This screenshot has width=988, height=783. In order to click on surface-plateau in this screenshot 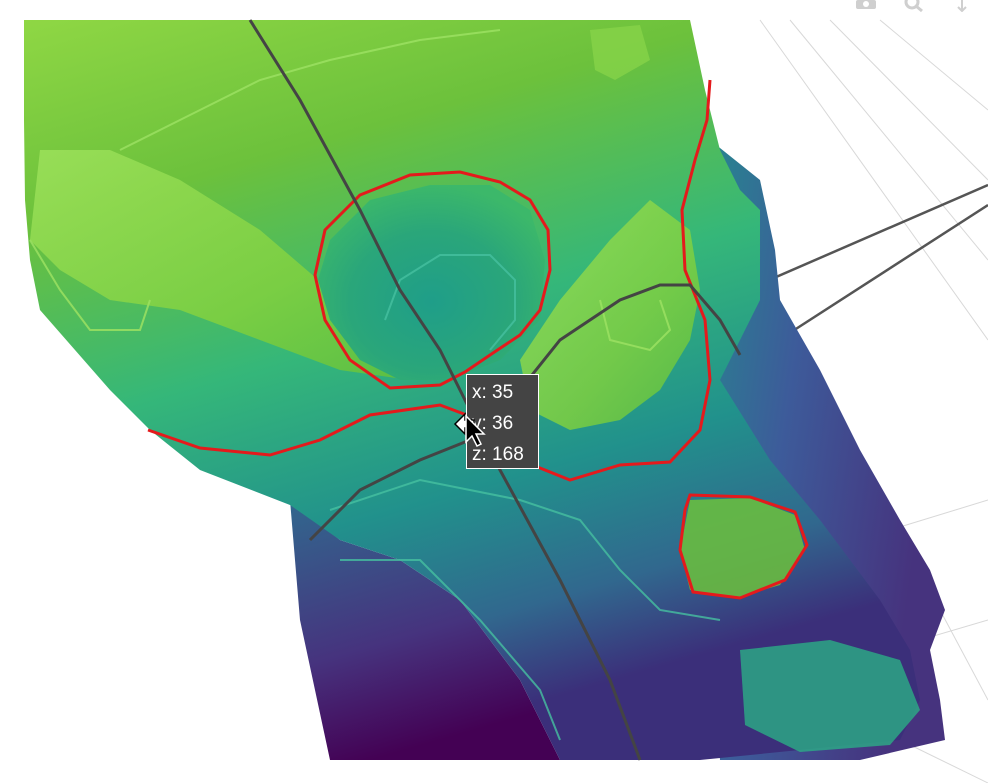, I will do `click(742, 548)`.